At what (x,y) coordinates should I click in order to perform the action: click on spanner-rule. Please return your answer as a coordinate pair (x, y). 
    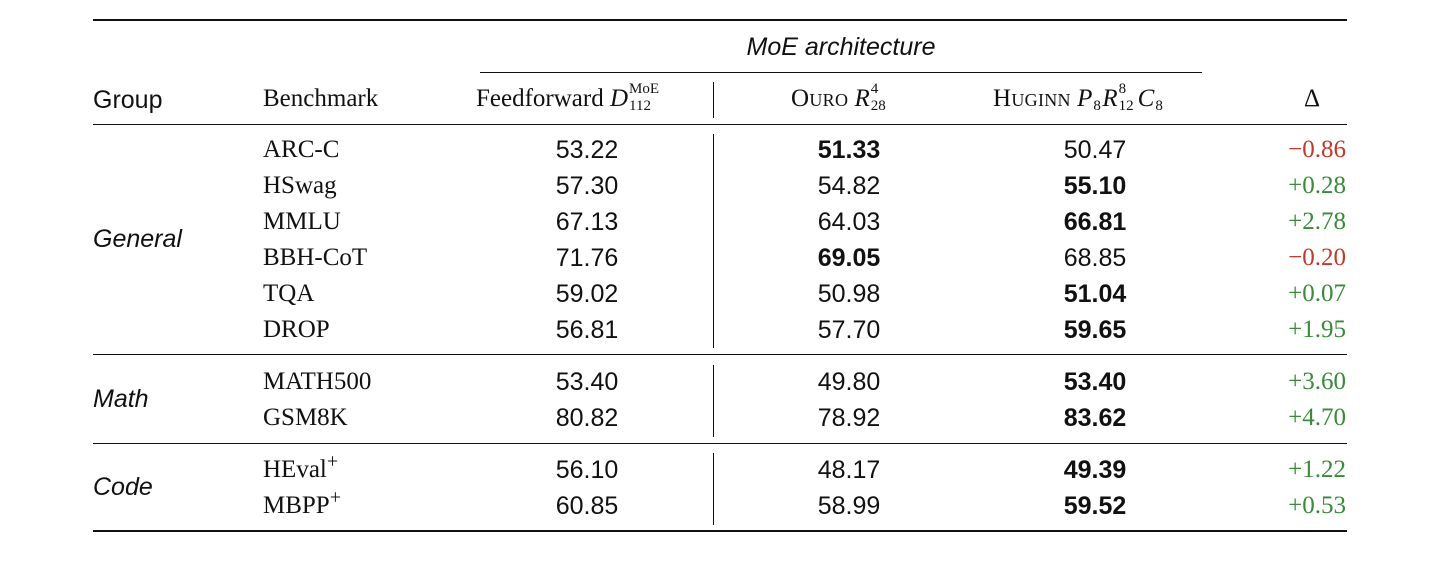
    Looking at the image, I should click on (841, 73).